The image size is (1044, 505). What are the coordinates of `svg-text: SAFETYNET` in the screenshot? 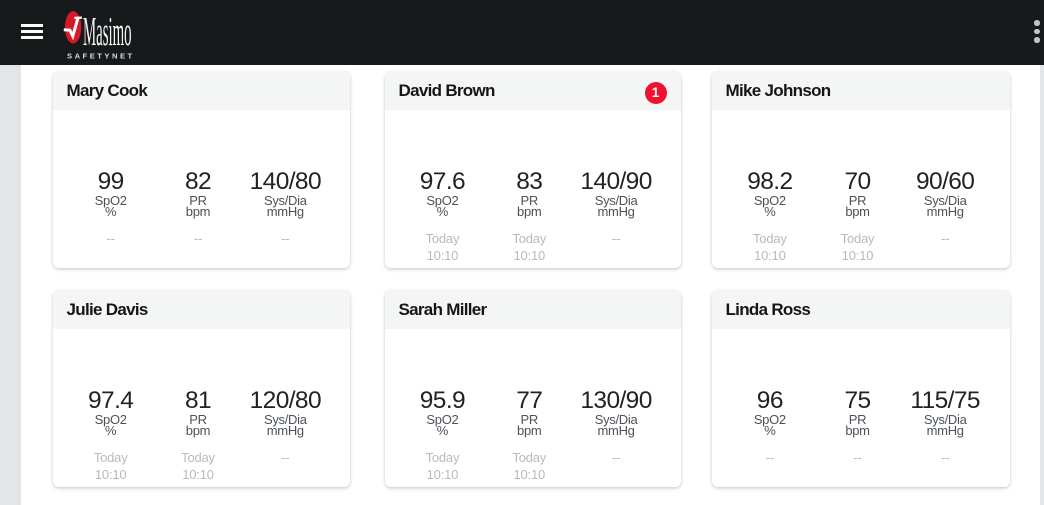 It's located at (101, 56).